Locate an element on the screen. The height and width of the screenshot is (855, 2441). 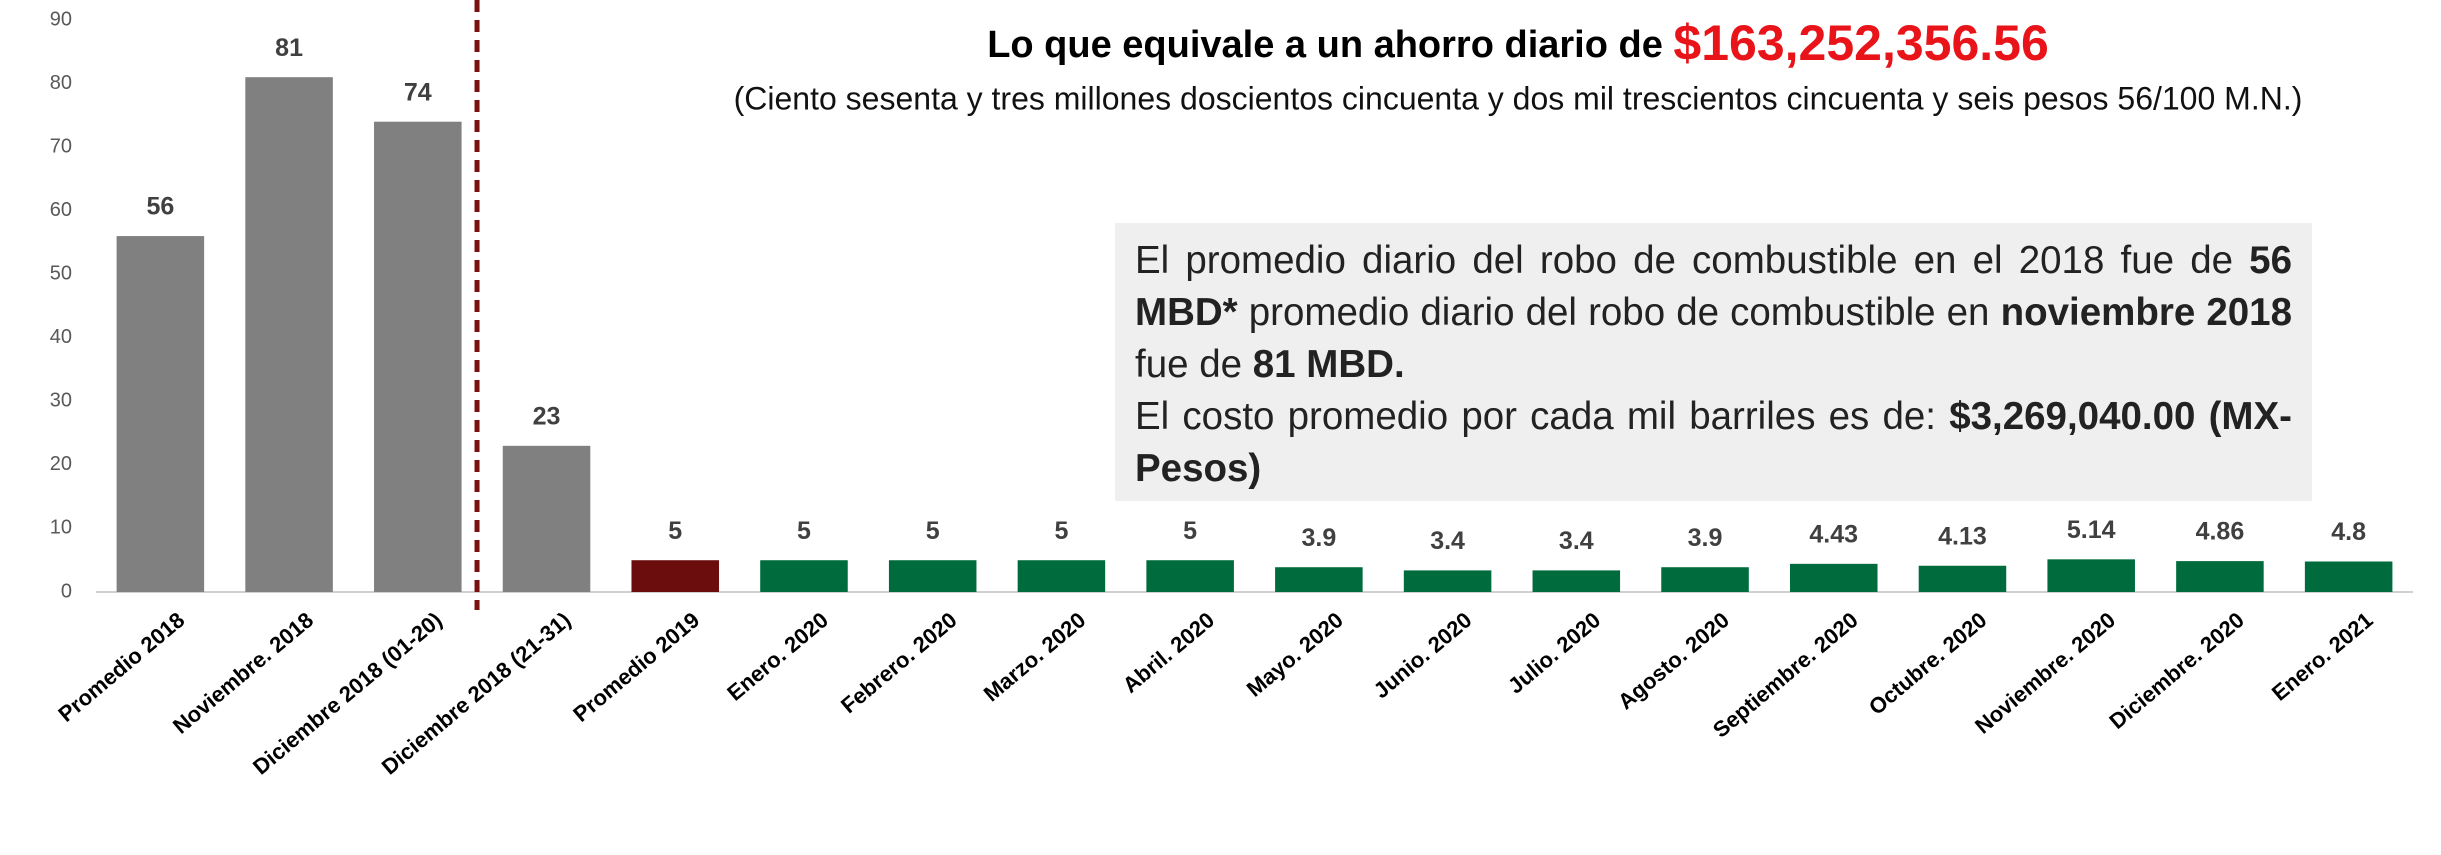
x-tick-label: Noviembre. 2020 is located at coordinates (2045, 673).